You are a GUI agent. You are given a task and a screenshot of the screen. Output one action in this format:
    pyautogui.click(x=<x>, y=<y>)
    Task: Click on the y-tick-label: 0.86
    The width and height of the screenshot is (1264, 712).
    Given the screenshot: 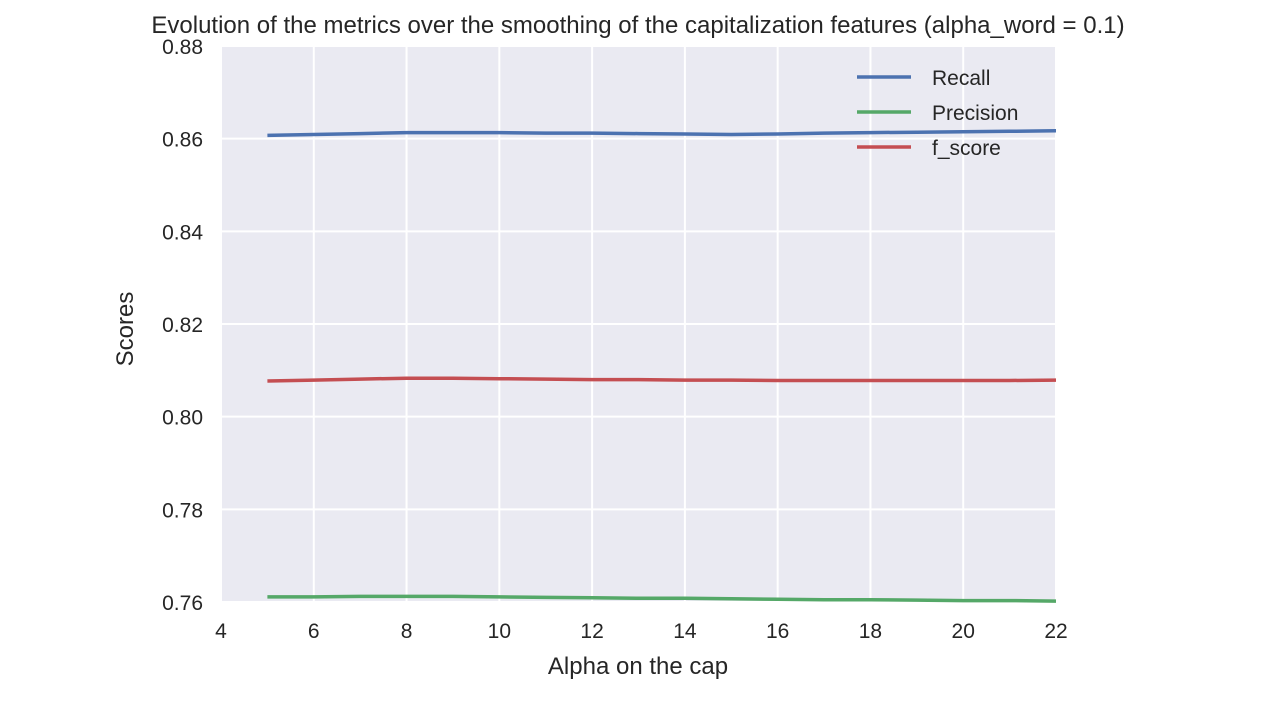 What is the action you would take?
    pyautogui.click(x=182, y=140)
    